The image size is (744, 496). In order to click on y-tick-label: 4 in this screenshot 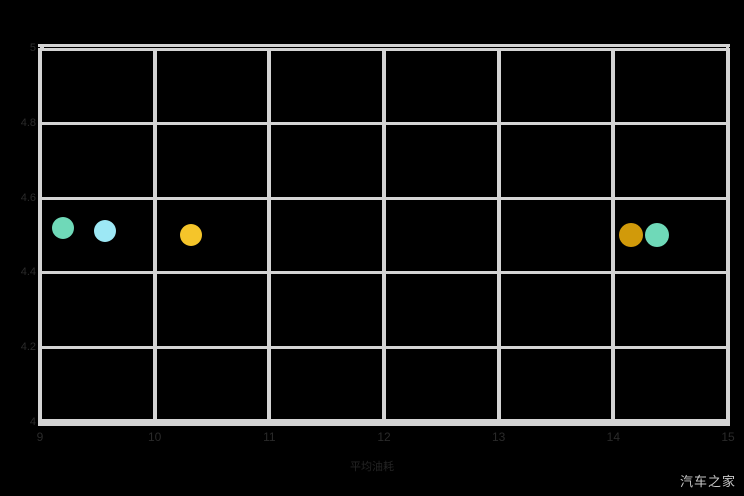, I will do `click(32, 422)`.